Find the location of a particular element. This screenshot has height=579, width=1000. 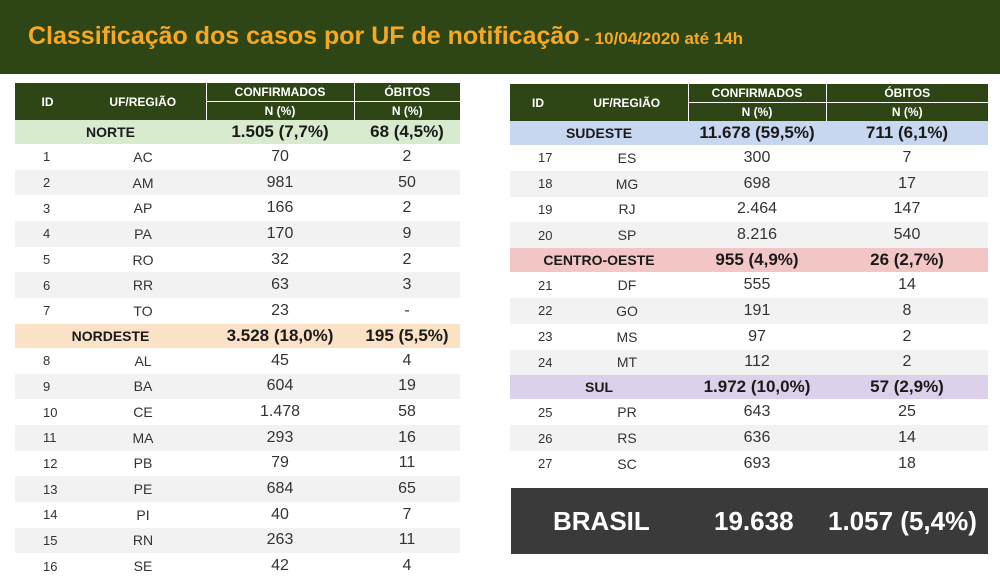

row-uf: RR is located at coordinates (143, 285).